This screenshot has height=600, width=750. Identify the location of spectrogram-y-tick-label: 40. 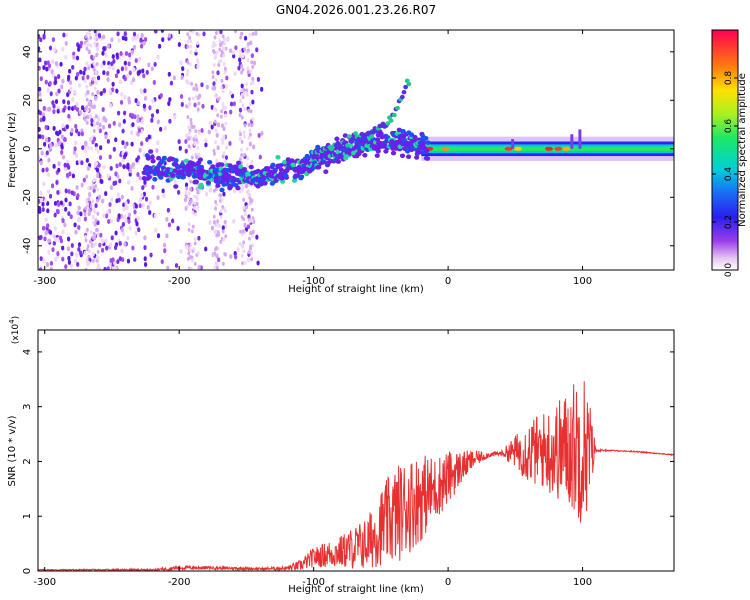
(27, 51).